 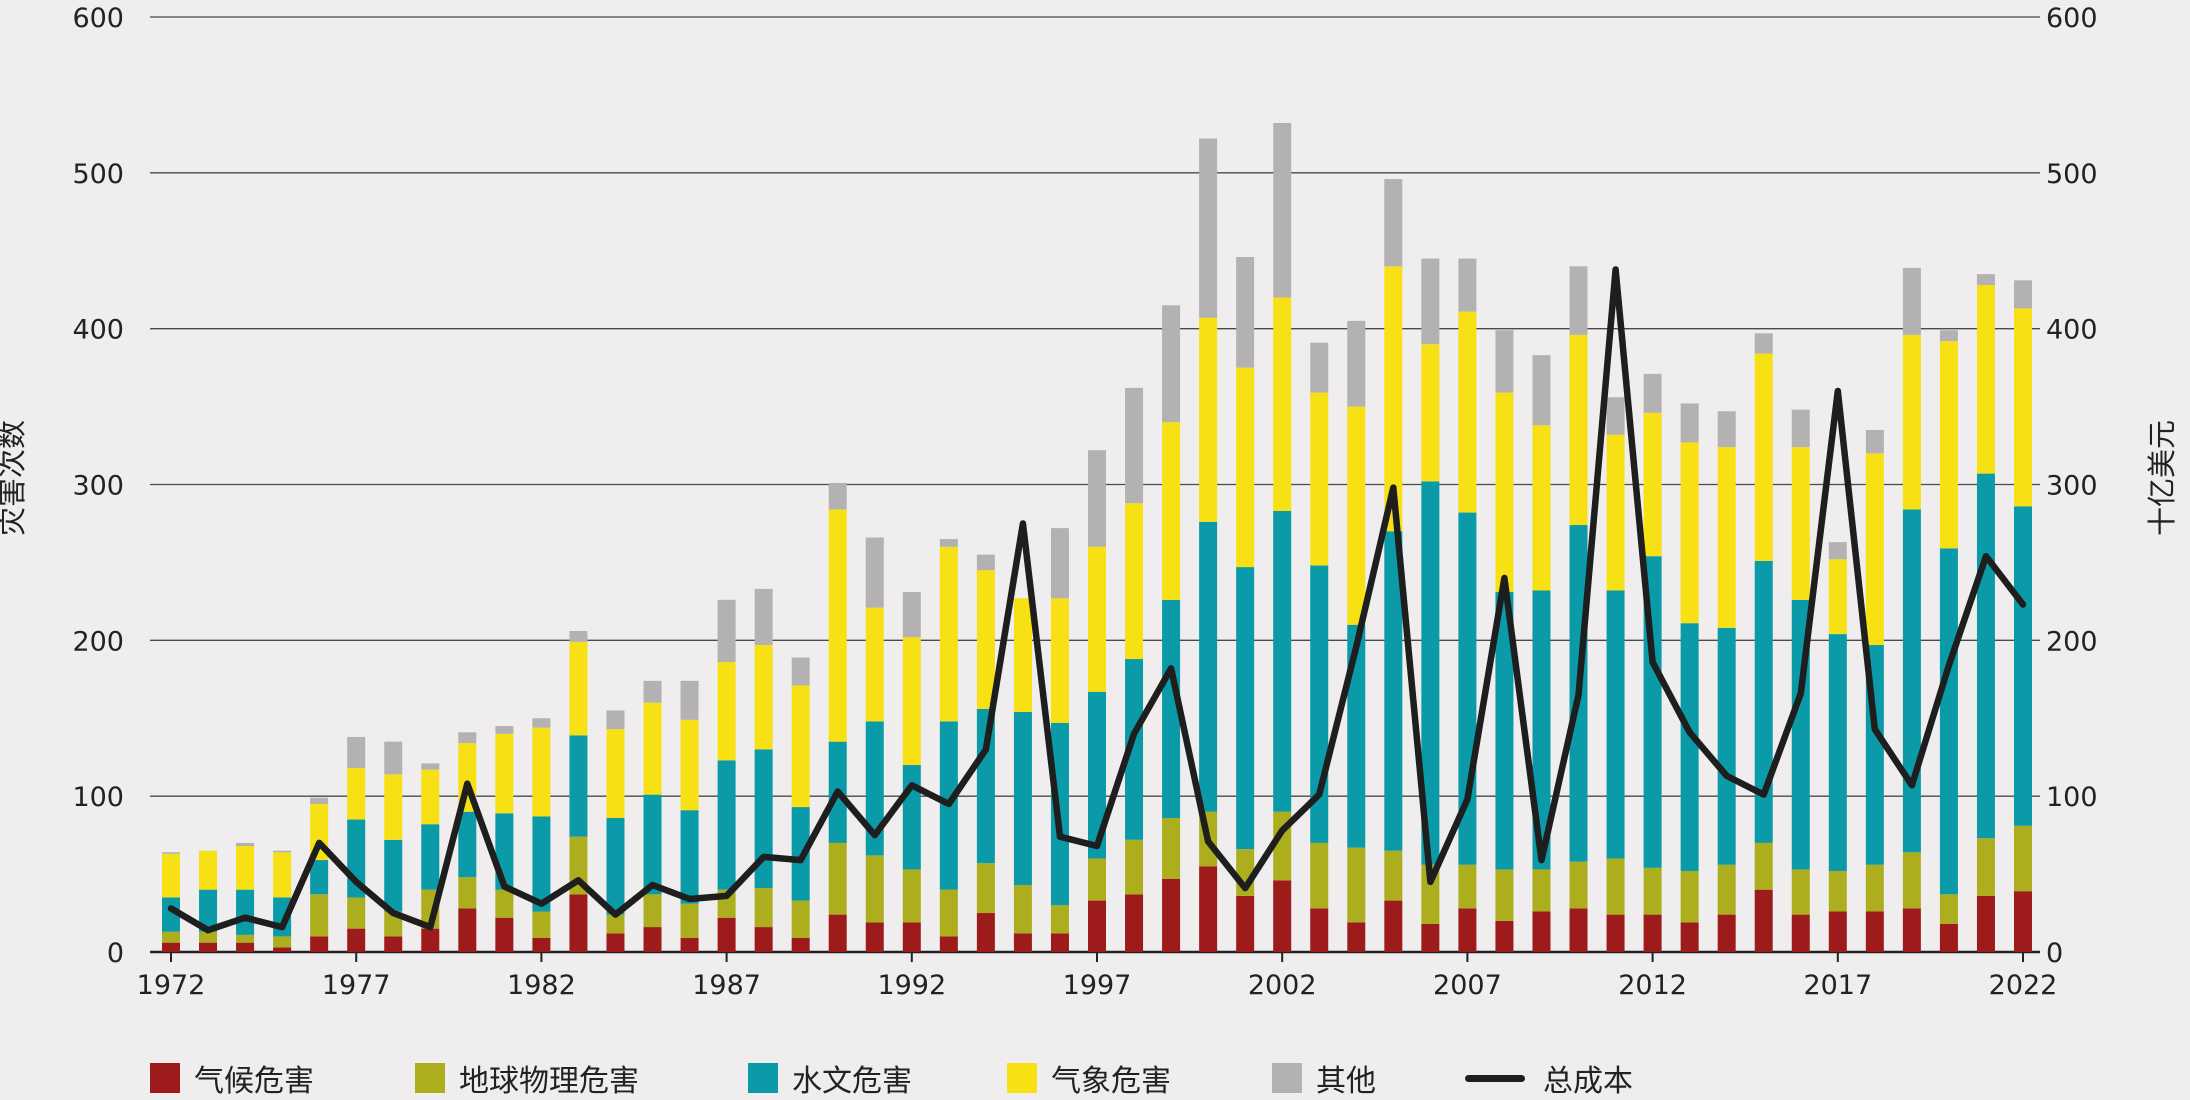 I want to click on y2-tick-label: 0, so click(x=2054, y=953).